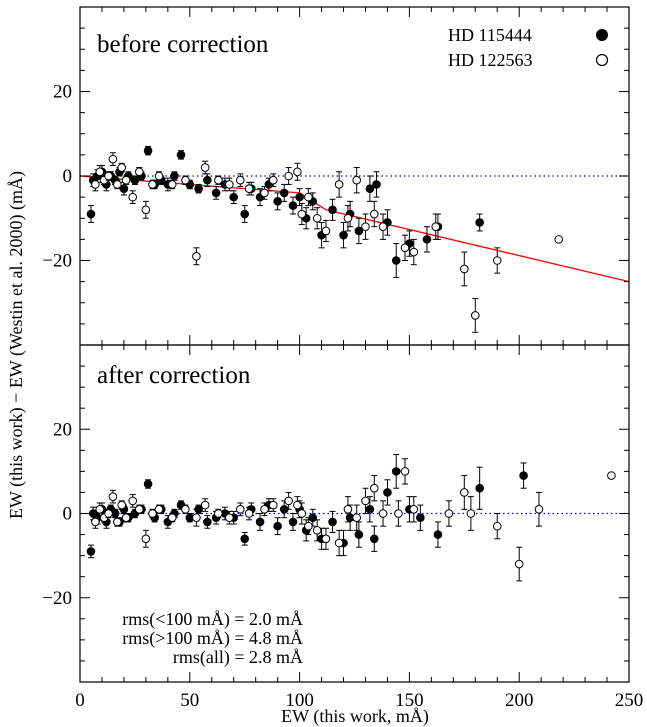  Describe the element at coordinates (212, 619) in the screenshot. I see `rms-annotation-low: rms(<100 mÅ) = 2.0 mÅ` at that location.